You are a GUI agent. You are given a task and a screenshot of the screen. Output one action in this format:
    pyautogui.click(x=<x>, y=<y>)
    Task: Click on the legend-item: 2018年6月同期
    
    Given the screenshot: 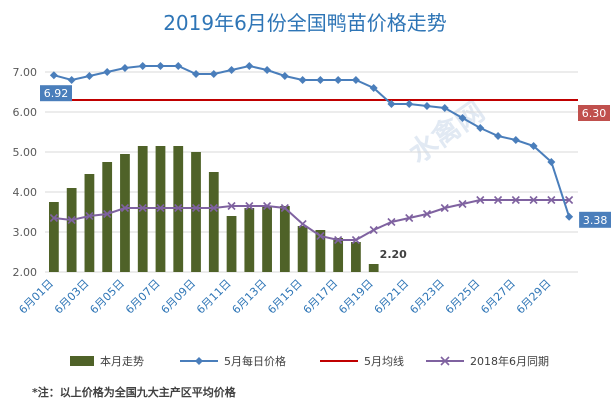 What is the action you would take?
    pyautogui.click(x=487, y=361)
    